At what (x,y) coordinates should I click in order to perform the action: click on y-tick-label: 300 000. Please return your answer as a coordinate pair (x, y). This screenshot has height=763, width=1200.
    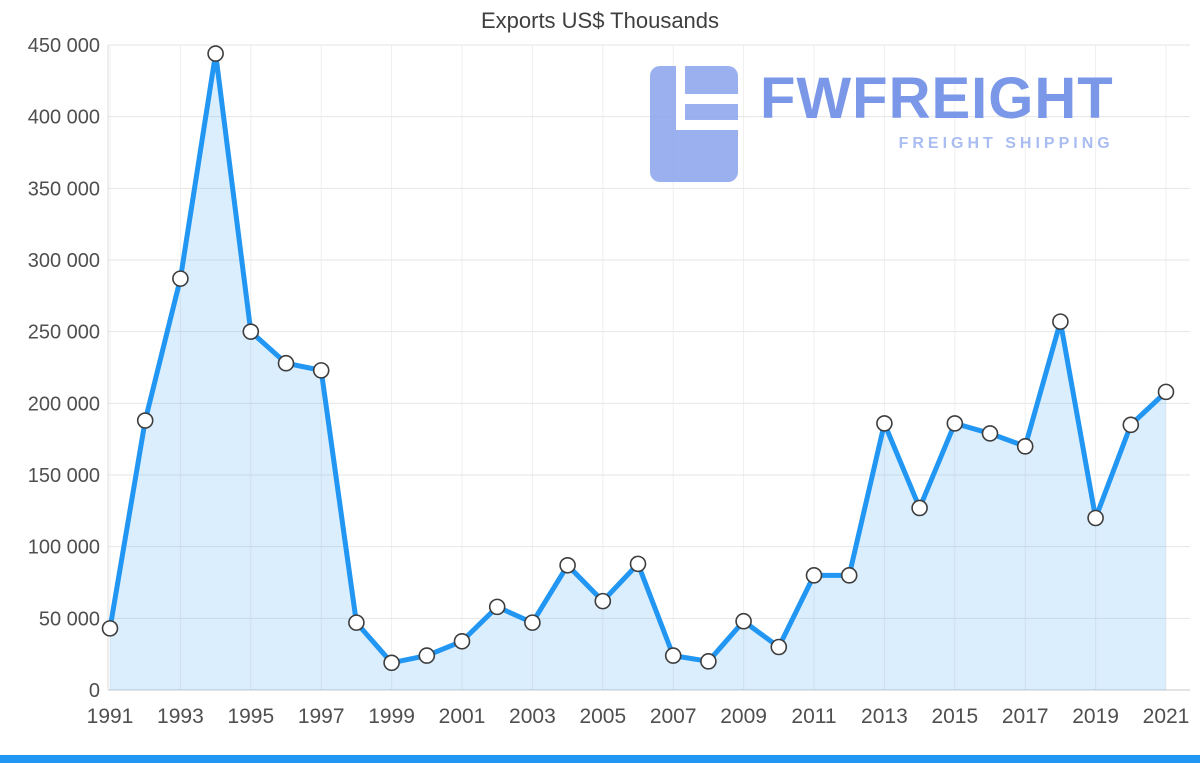
    Looking at the image, I should click on (64, 261).